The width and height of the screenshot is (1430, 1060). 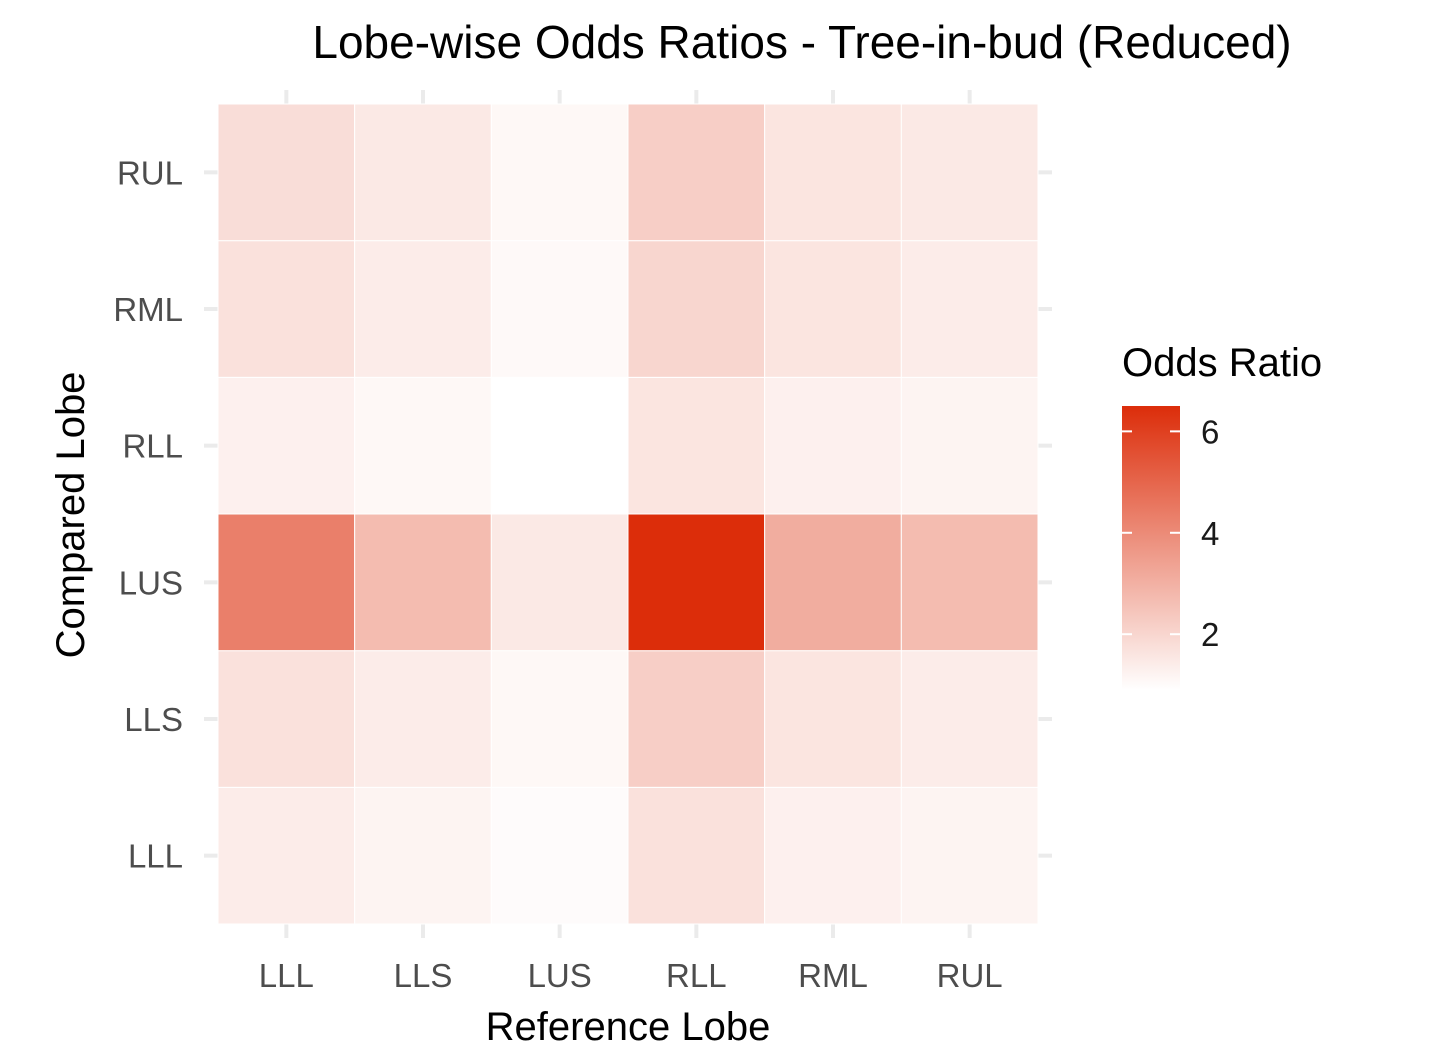 I want to click on cell-rll-vs-rll, so click(x=696, y=445).